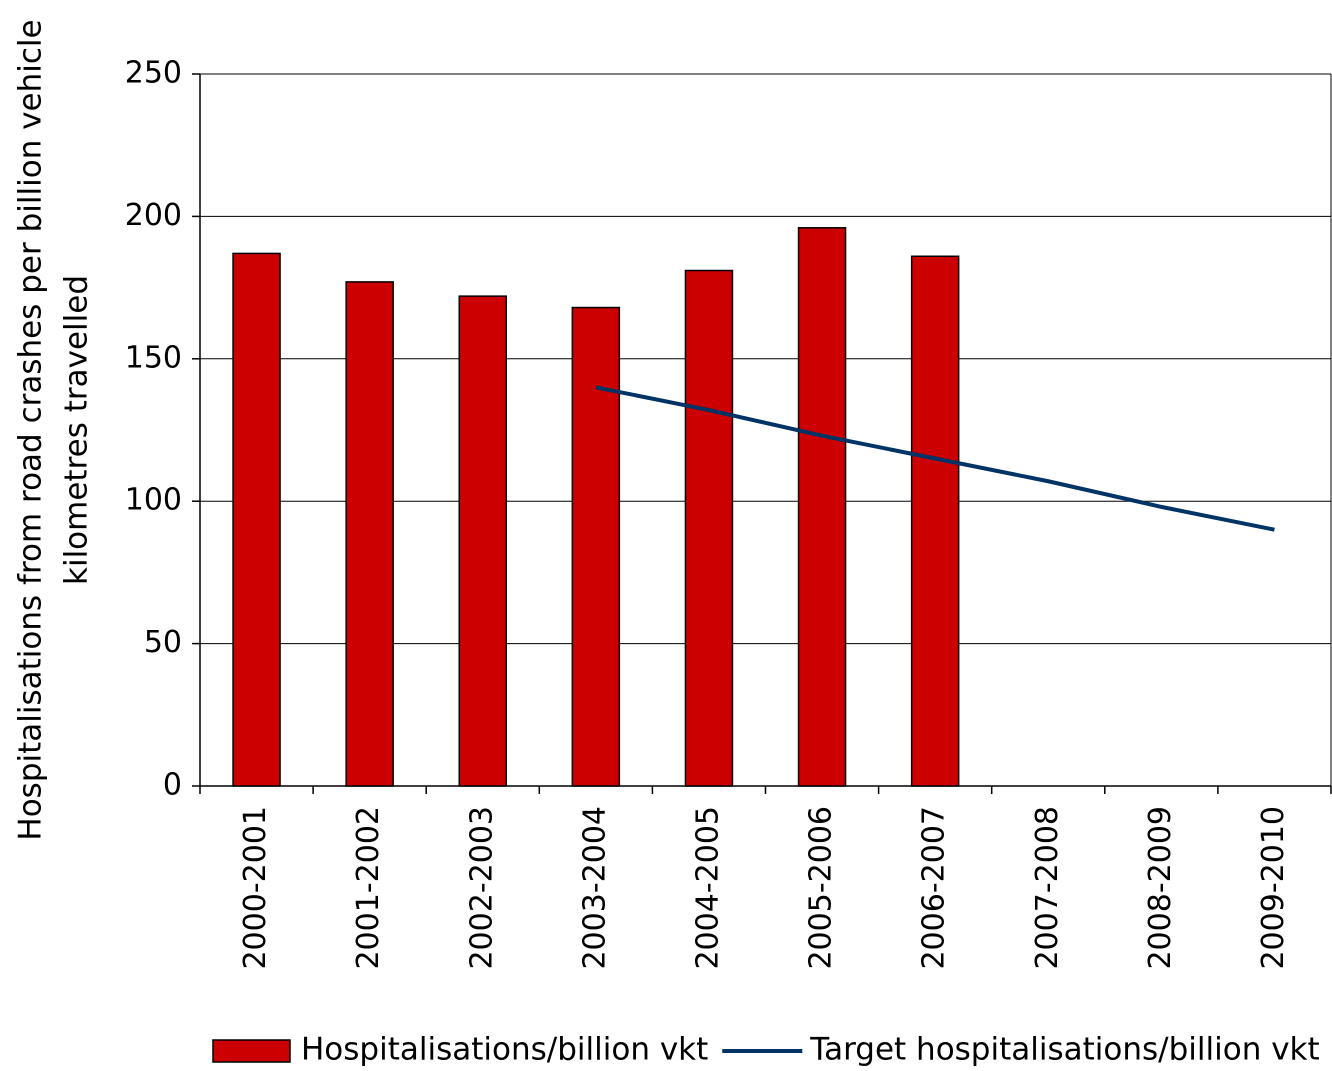 The image size is (1332, 1071). What do you see at coordinates (481, 888) in the screenshot?
I see `x-tick-label: 2002-2003` at bounding box center [481, 888].